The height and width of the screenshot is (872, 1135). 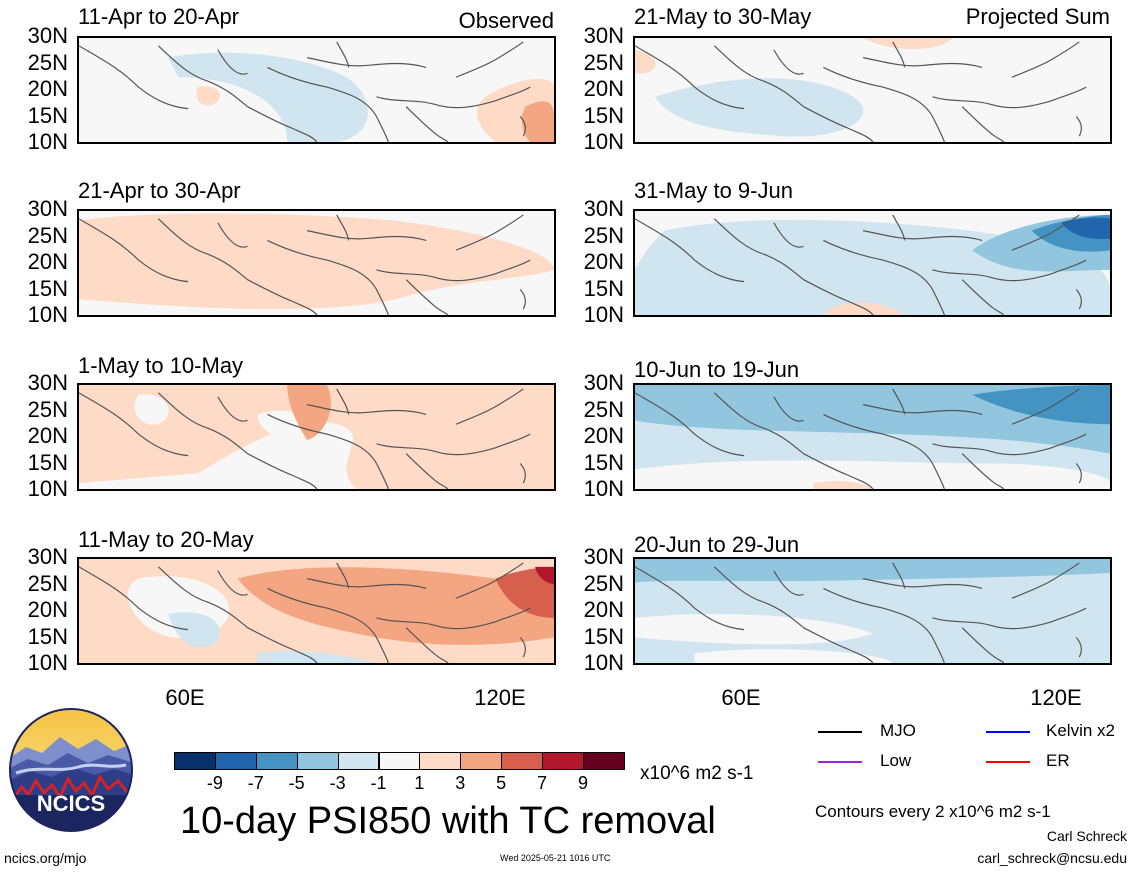 What do you see at coordinates (255, 783) in the screenshot?
I see `colorbar-label: -7` at bounding box center [255, 783].